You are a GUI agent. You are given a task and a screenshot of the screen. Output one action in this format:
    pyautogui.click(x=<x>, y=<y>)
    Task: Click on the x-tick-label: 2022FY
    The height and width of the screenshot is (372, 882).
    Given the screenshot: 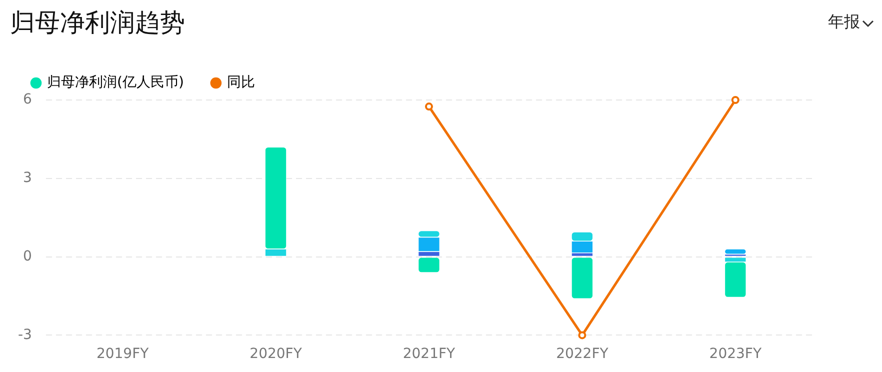 What is the action you would take?
    pyautogui.click(x=582, y=354)
    